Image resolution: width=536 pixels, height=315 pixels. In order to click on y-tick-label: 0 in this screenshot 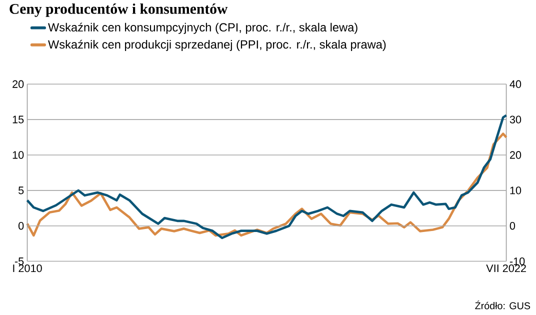, I will do `click(21, 226)`.